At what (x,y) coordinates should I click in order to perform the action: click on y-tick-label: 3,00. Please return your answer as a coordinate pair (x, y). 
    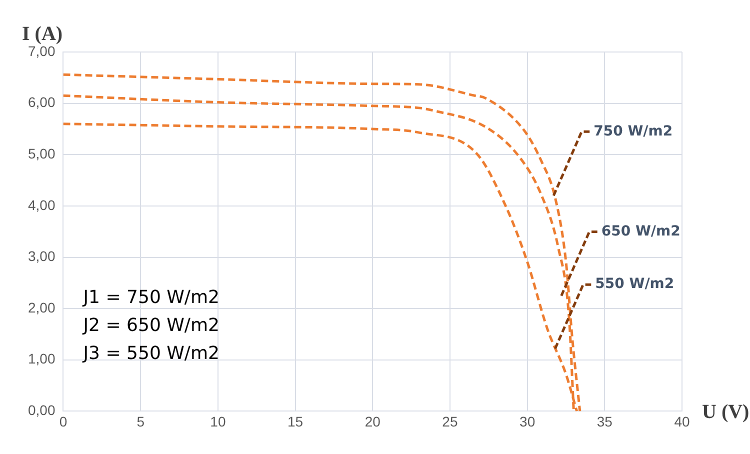
    Looking at the image, I should click on (42, 256).